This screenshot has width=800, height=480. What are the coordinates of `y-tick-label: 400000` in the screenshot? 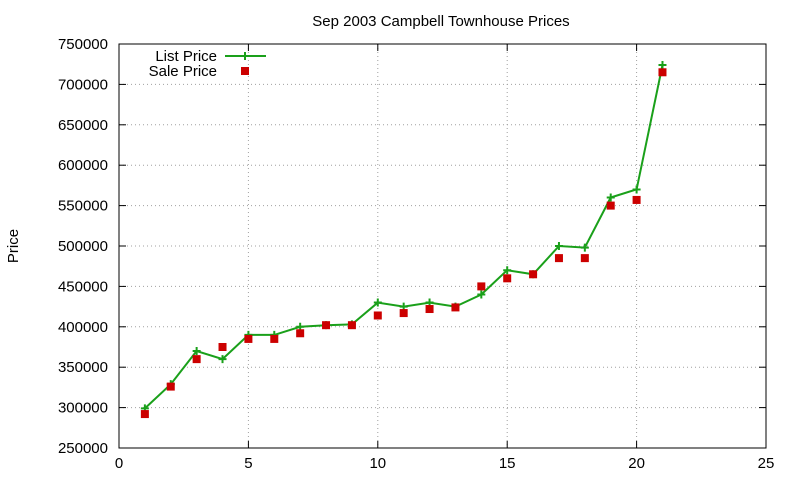 It's located at (83, 327).